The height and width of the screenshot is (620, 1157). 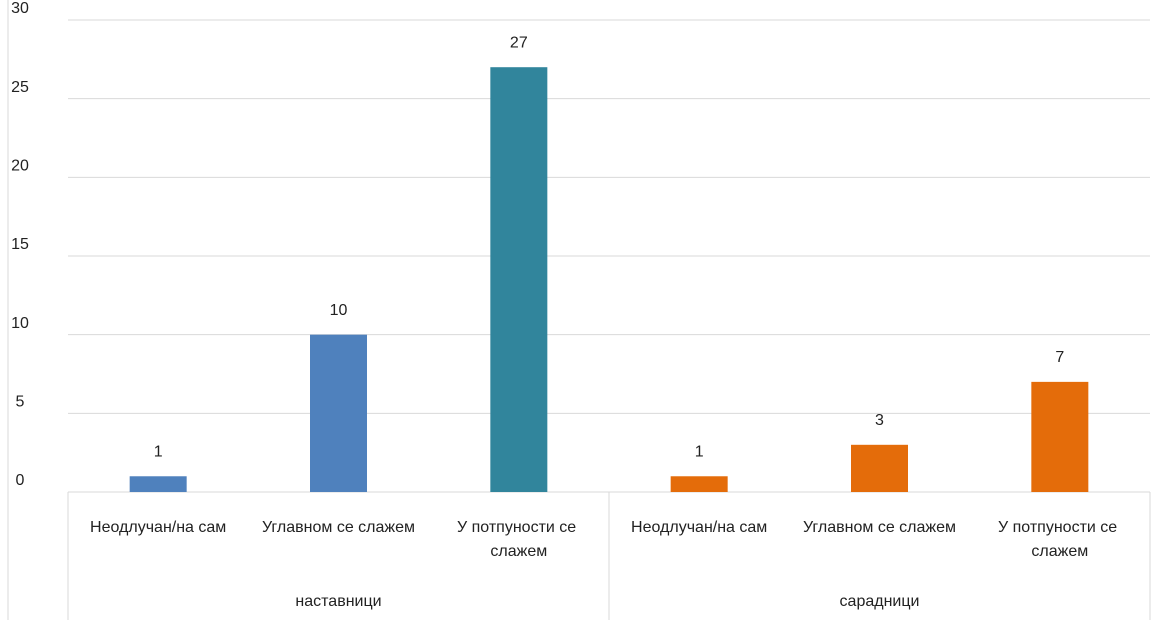 What do you see at coordinates (1059, 357) in the screenshot?
I see `data-label: 7` at bounding box center [1059, 357].